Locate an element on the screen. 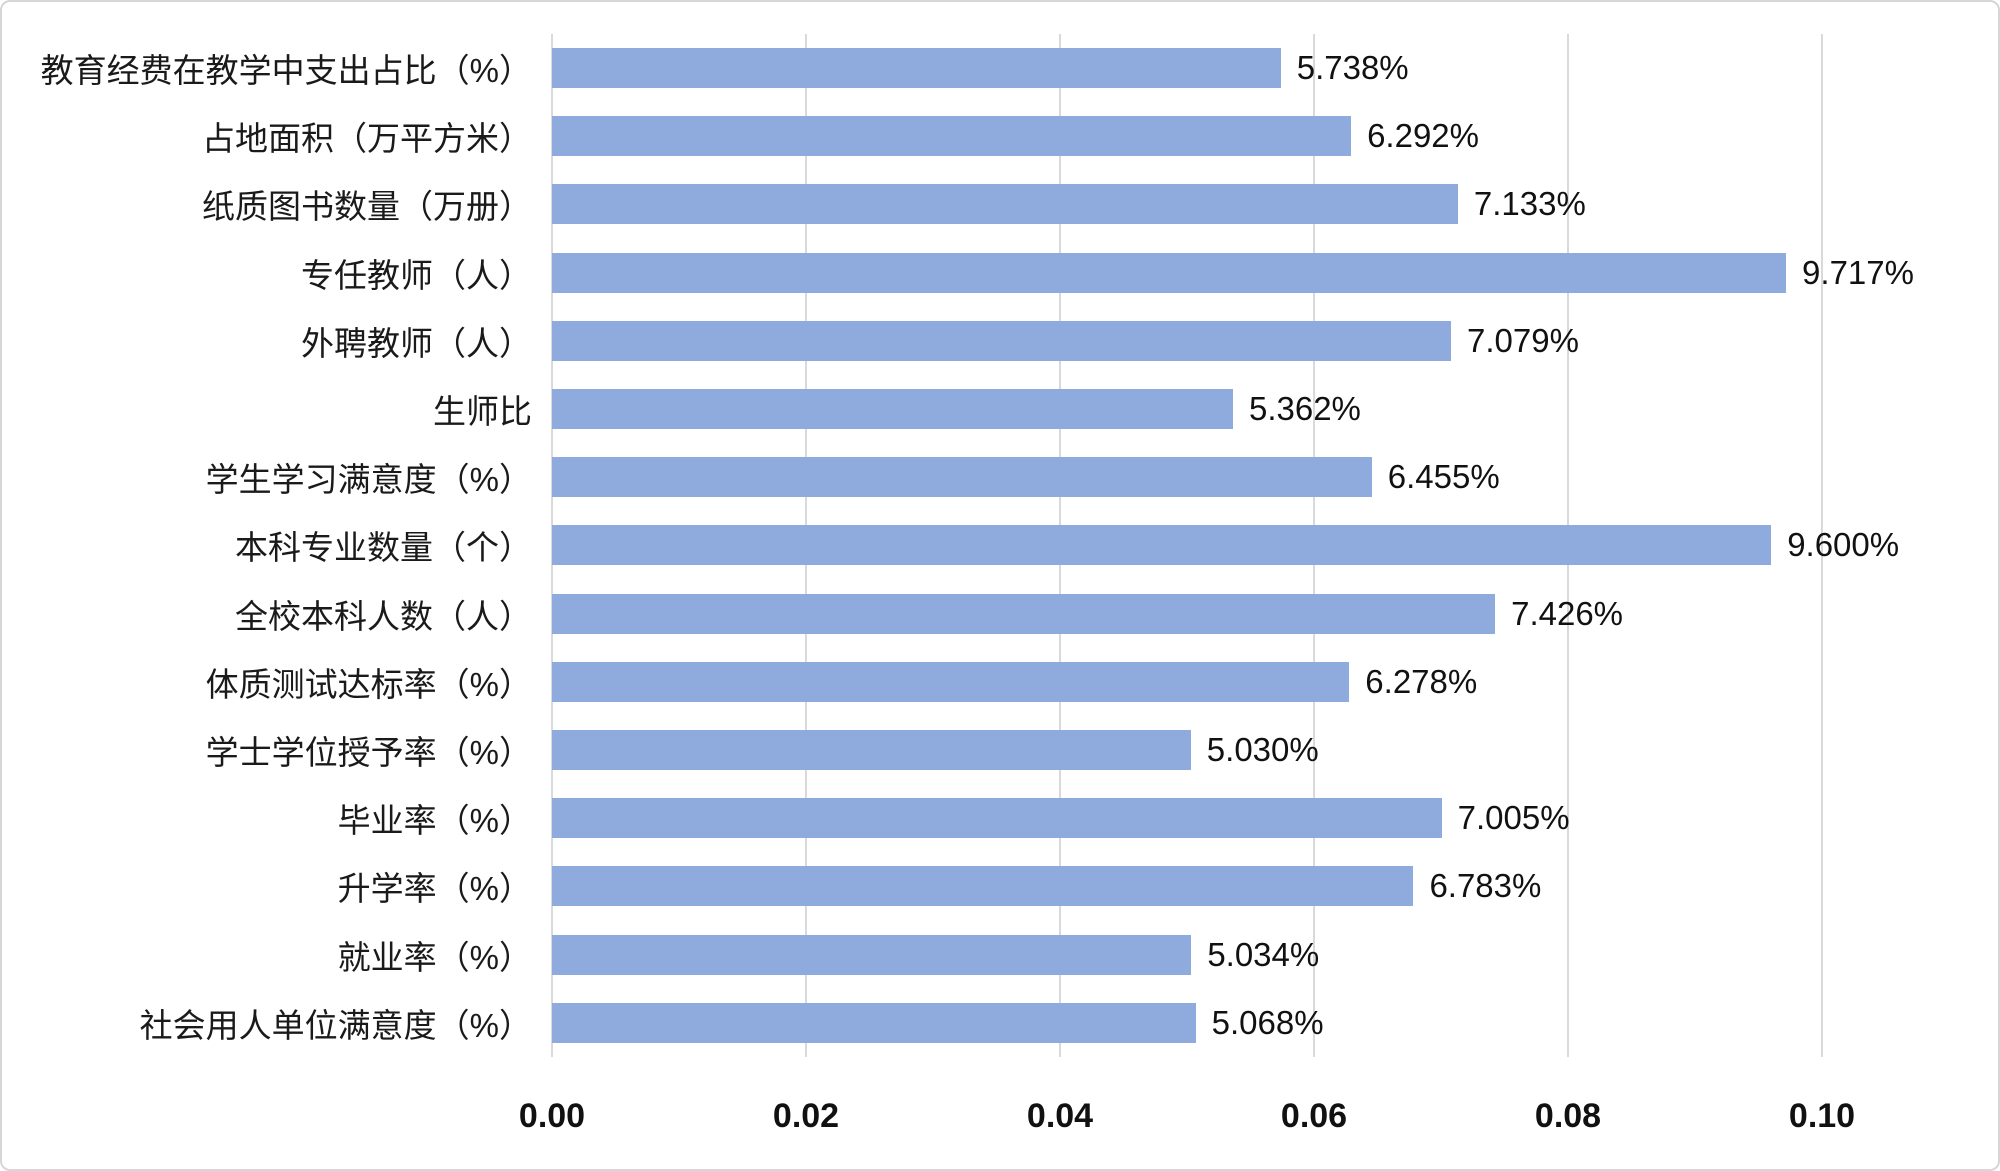  category-label: 升学率（%） is located at coordinates (434, 889).